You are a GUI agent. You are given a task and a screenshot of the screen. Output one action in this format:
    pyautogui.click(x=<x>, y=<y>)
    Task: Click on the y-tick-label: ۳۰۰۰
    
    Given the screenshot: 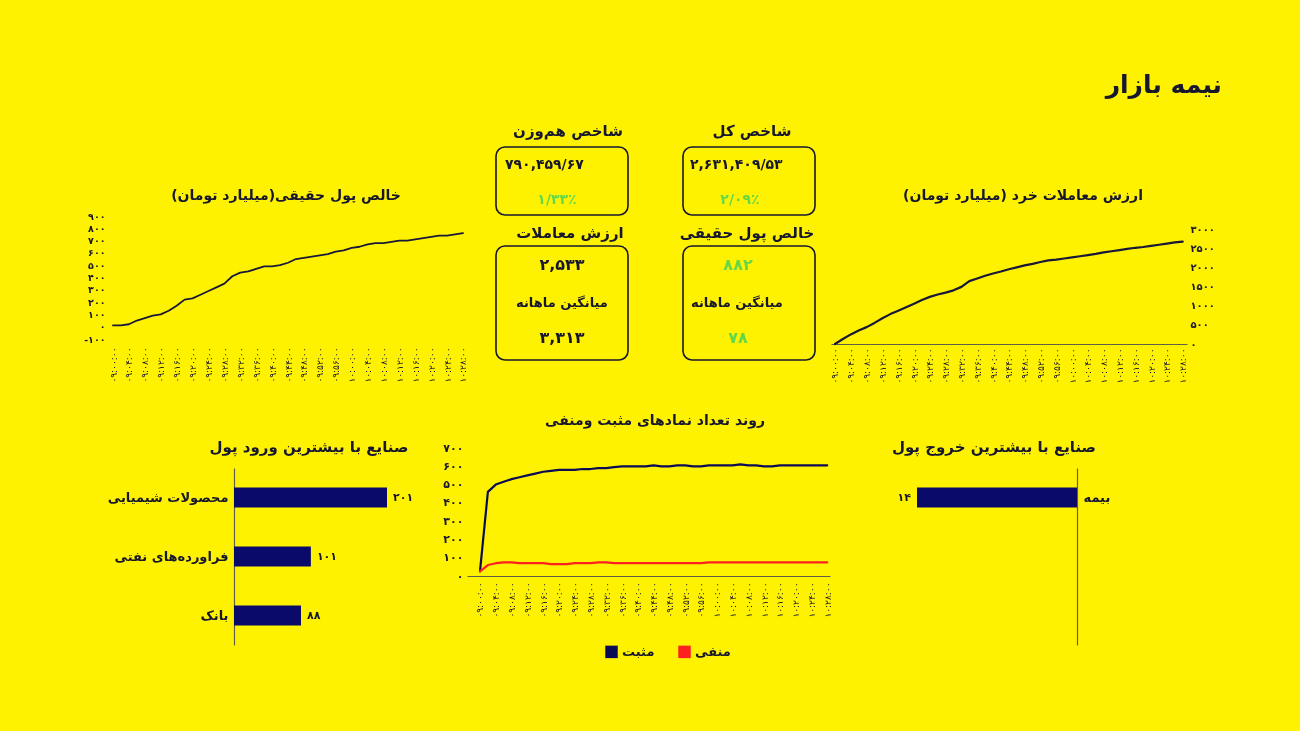 What is the action you would take?
    pyautogui.click(x=1202, y=229)
    